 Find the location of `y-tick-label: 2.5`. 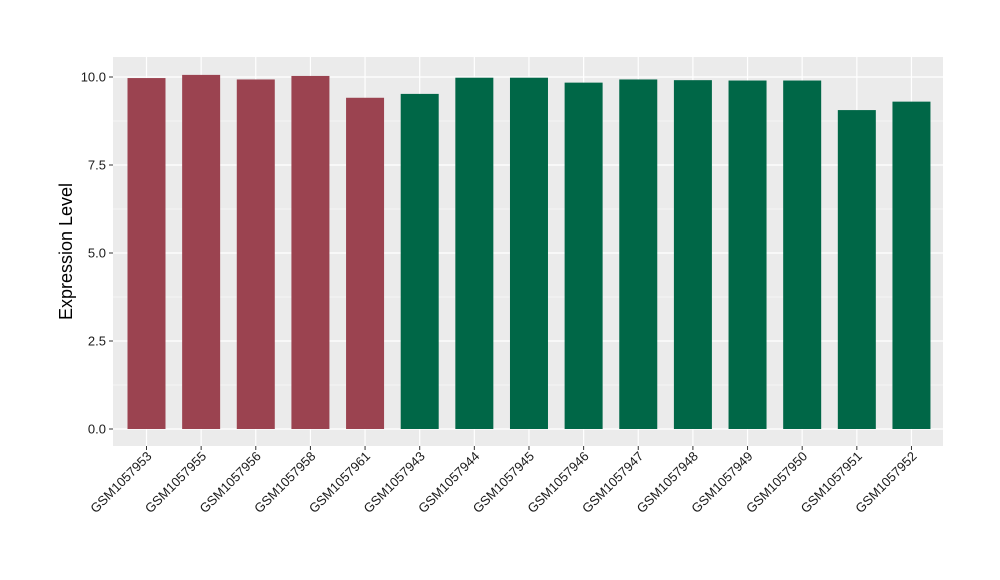

y-tick-label: 2.5 is located at coordinates (97, 341).